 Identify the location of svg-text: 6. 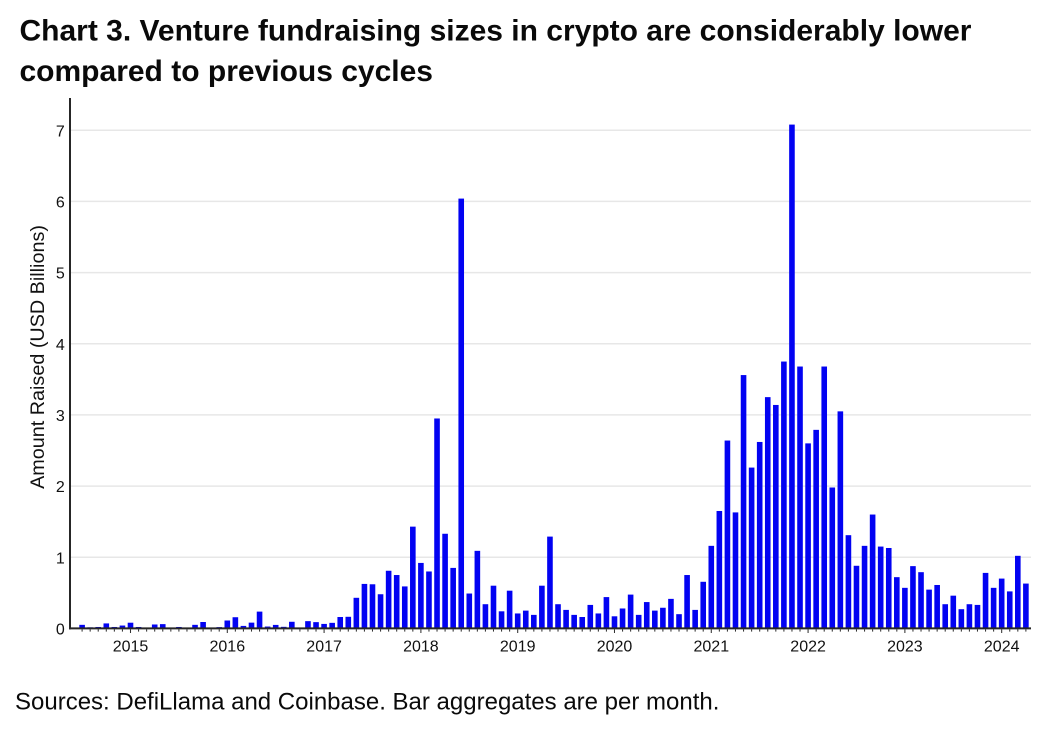
(60, 203).